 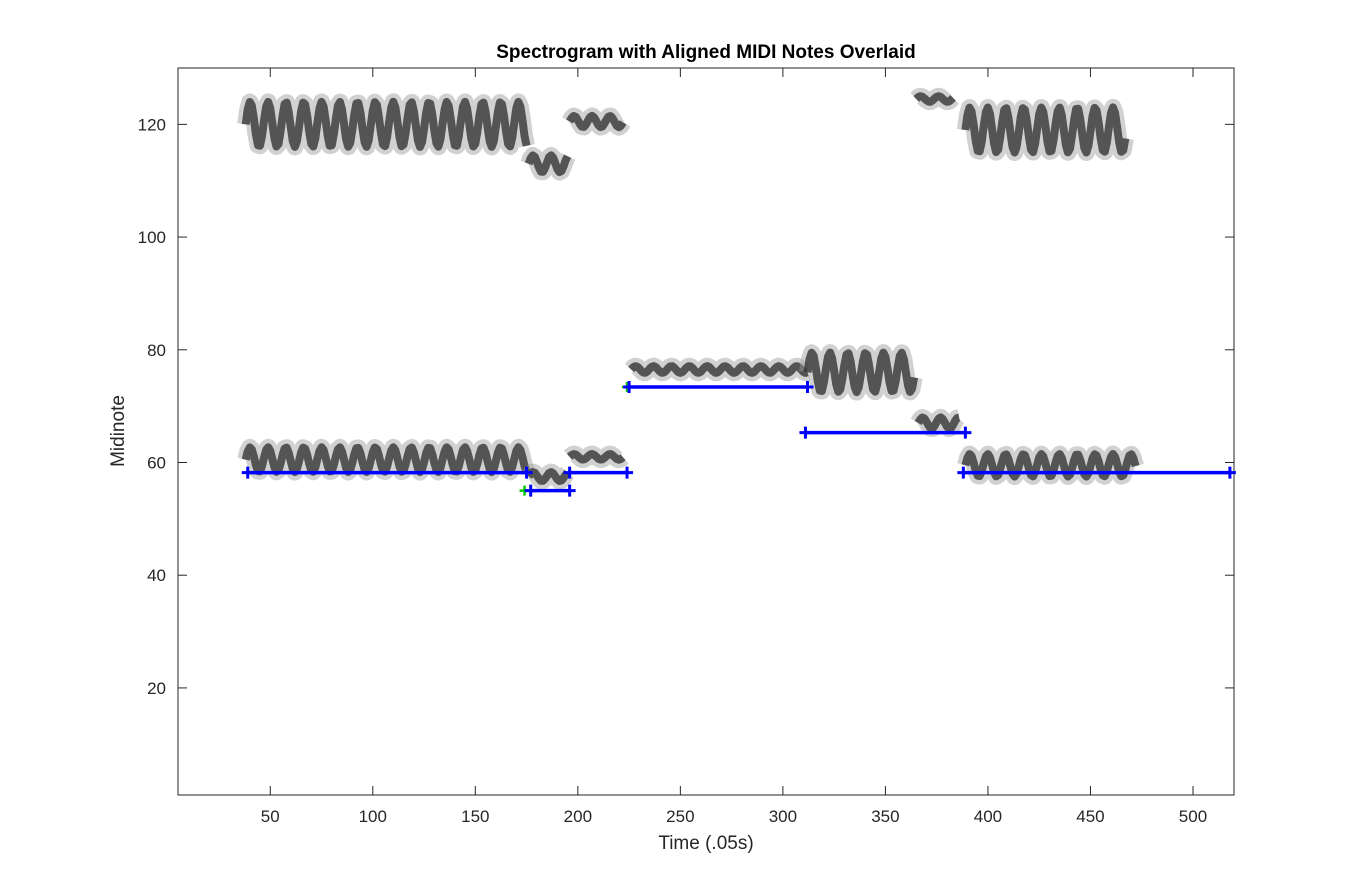 I want to click on x-tick-label: 300, so click(x=783, y=816).